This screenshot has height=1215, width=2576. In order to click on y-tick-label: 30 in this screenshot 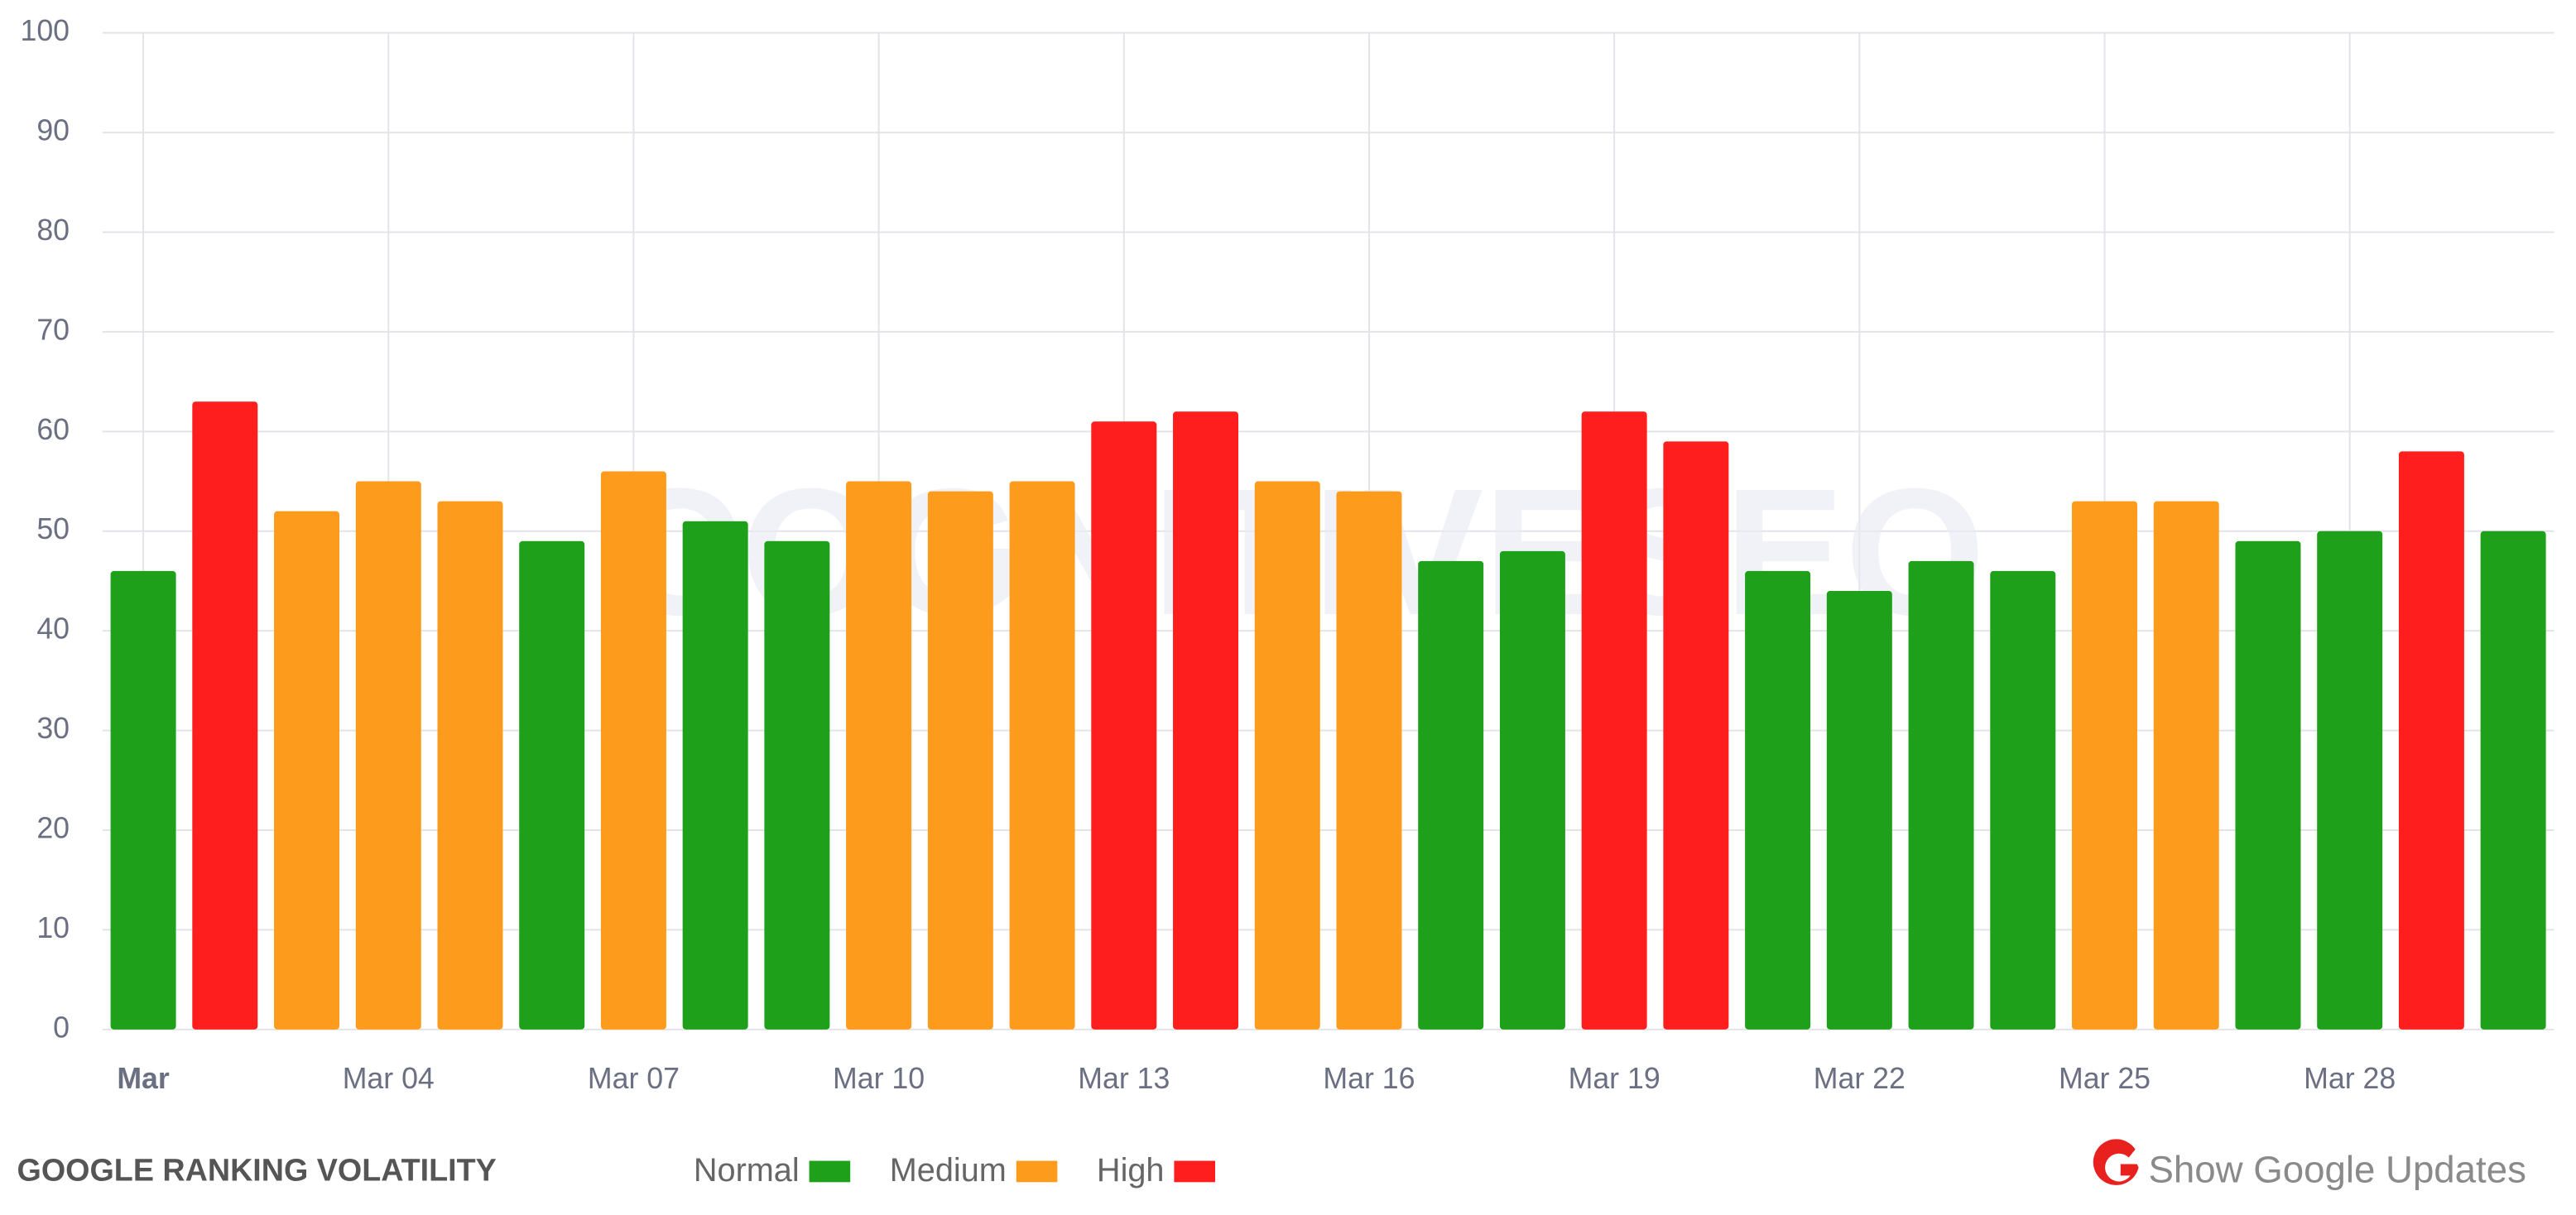, I will do `click(53, 728)`.